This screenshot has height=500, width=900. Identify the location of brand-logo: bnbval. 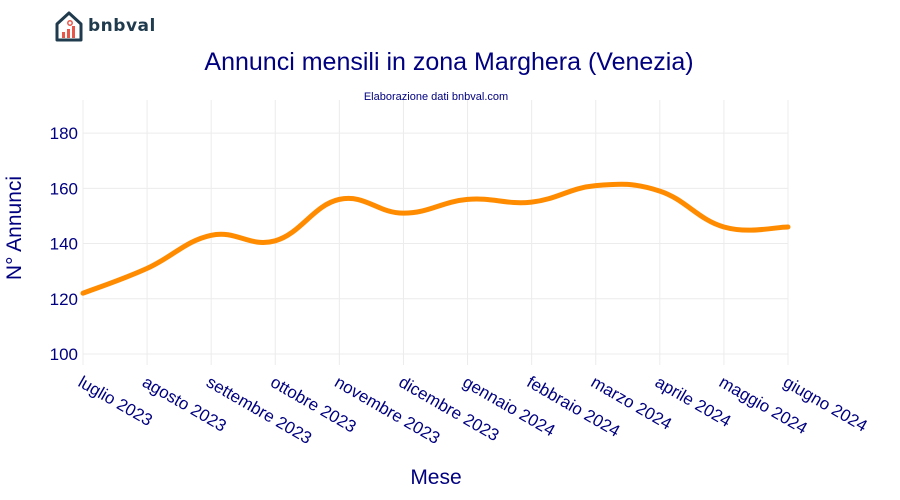
(105, 26).